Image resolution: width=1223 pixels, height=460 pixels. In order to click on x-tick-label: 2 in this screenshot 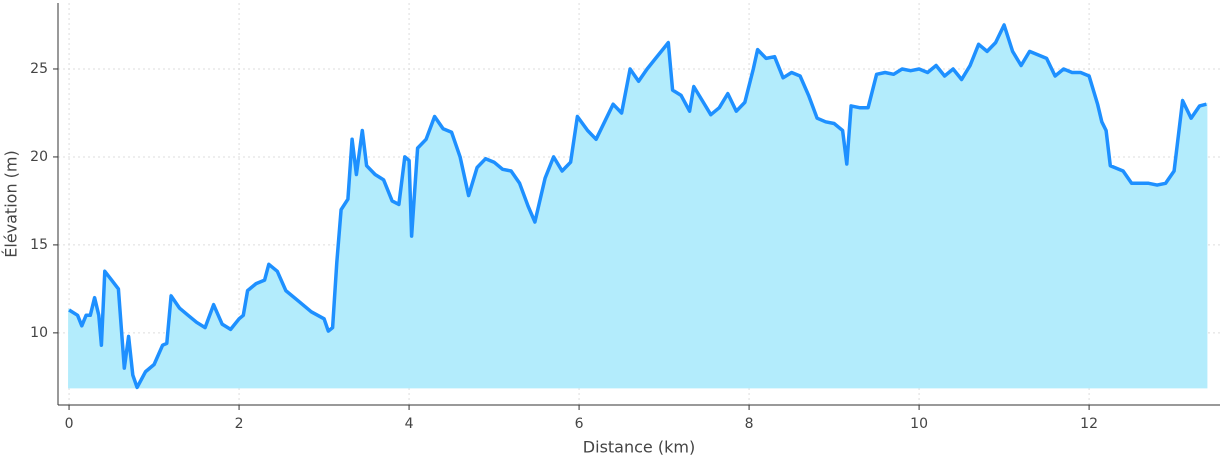, I will do `click(239, 424)`.